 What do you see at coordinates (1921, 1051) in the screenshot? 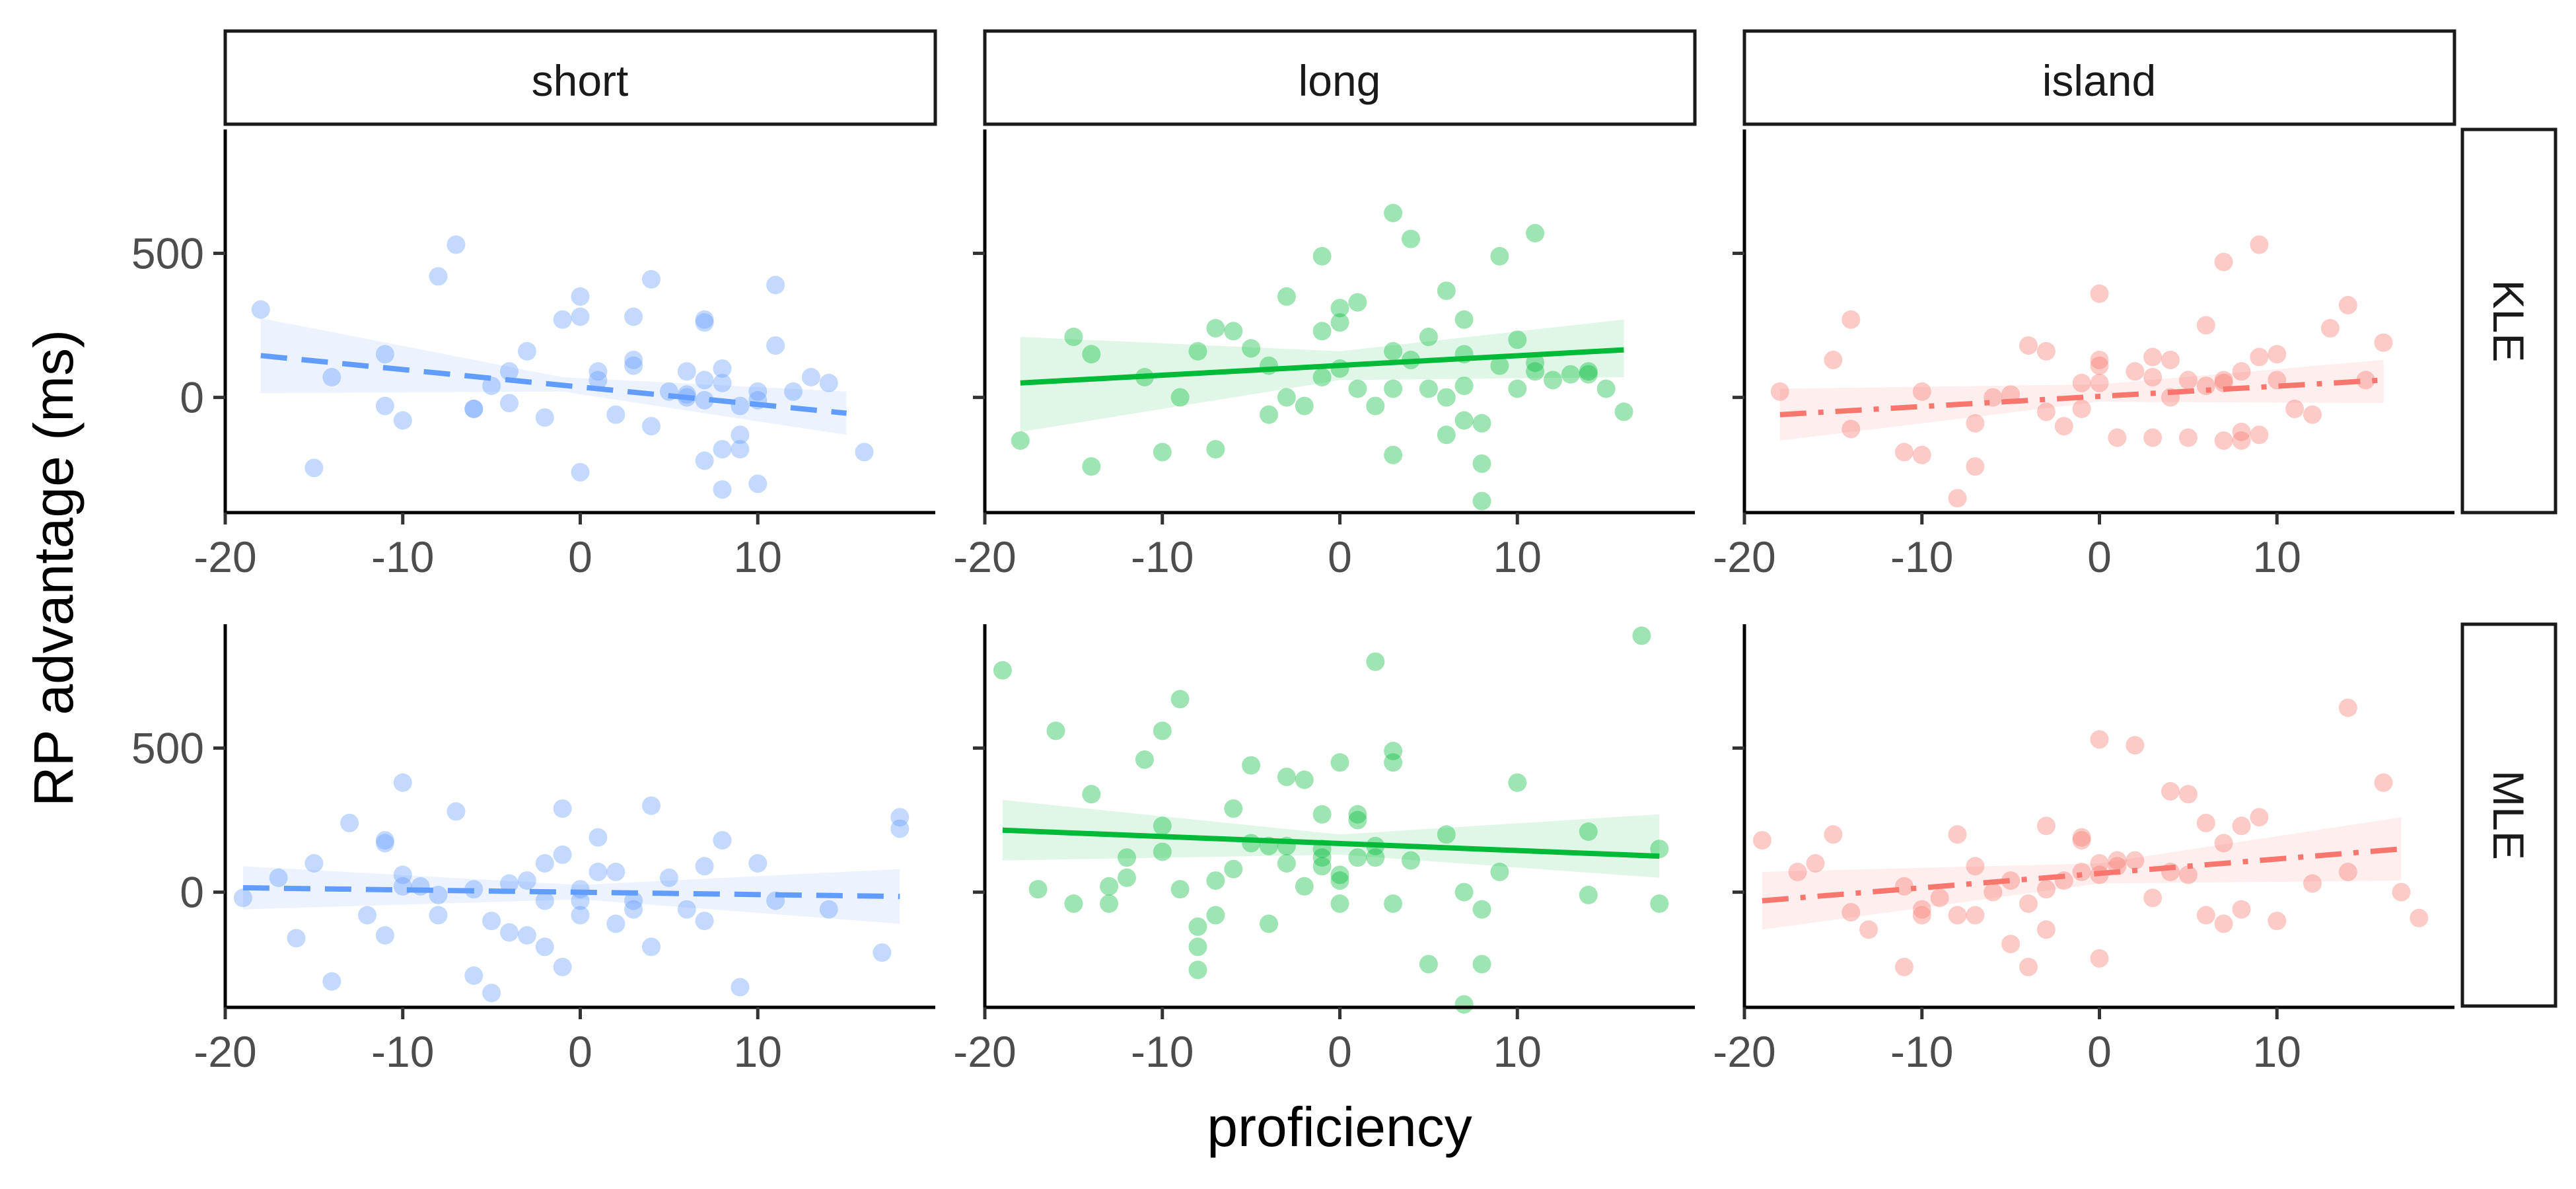
I see `x-tick-label-island-mle: -10` at bounding box center [1921, 1051].